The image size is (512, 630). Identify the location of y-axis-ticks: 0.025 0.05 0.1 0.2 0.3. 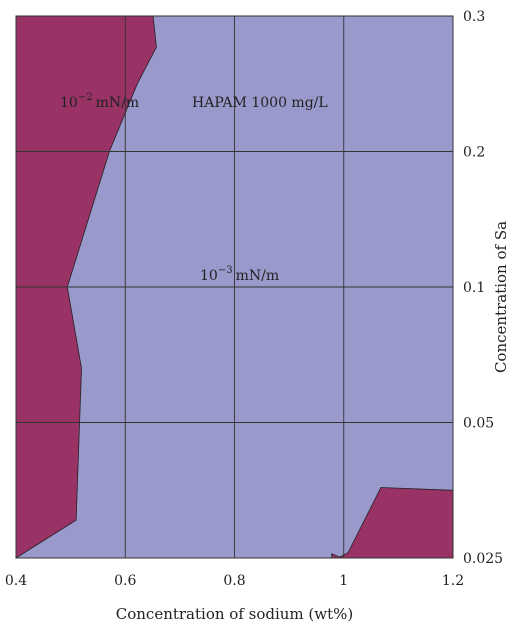
(483, 288).